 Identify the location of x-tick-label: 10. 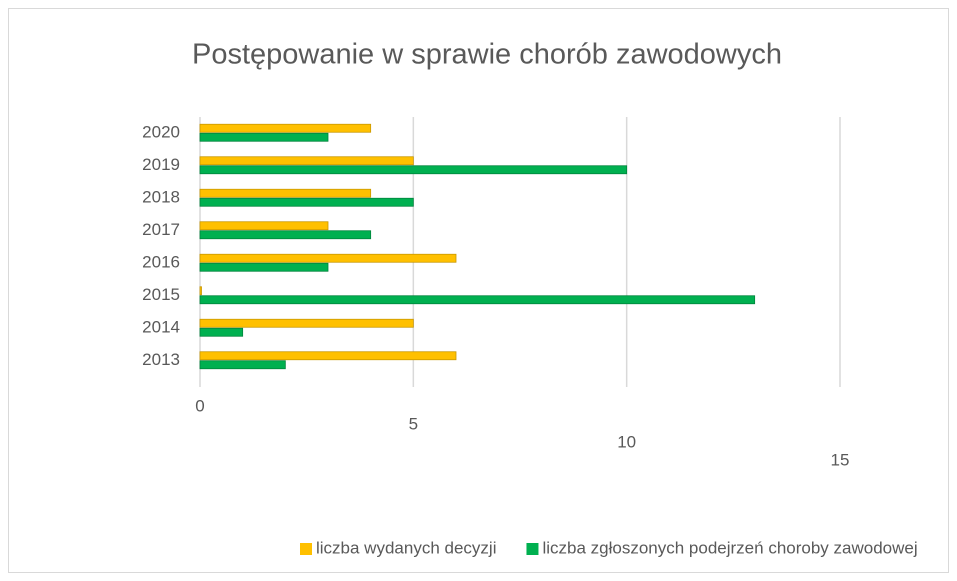
(626, 441).